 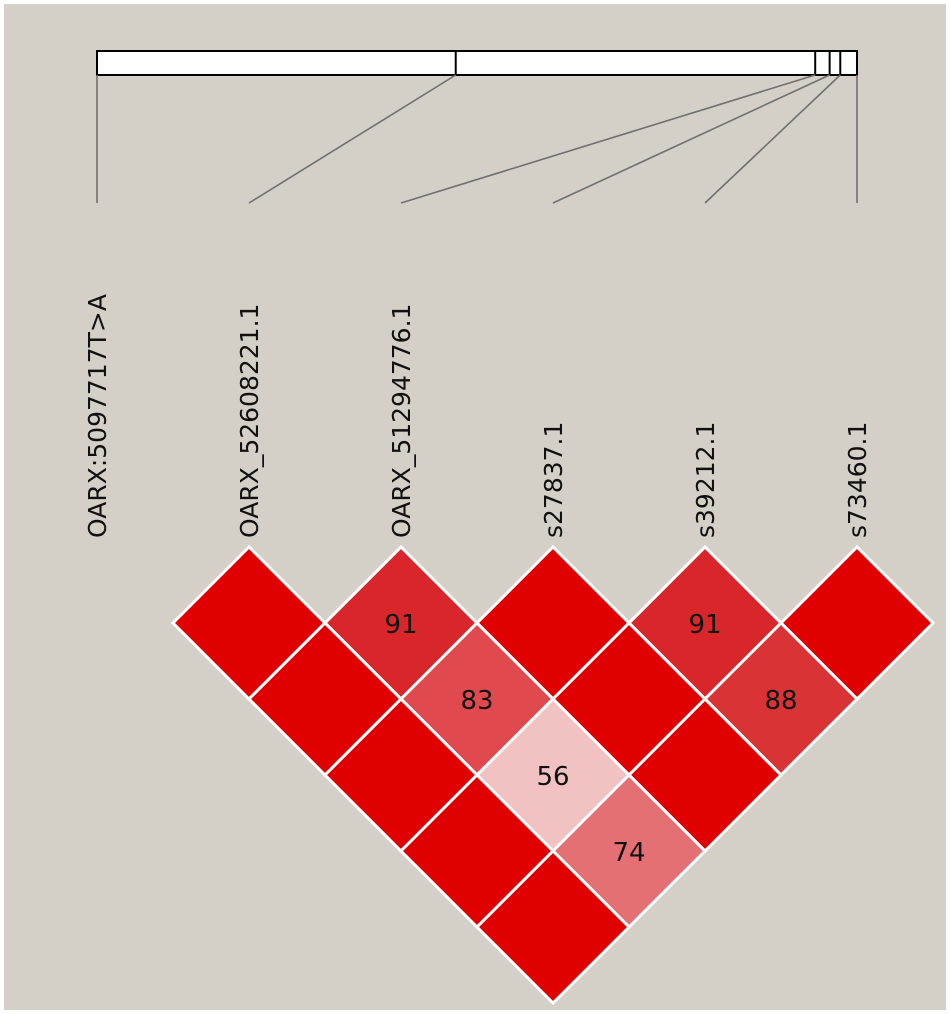 What do you see at coordinates (705, 480) in the screenshot?
I see `marker-label: s39212.1` at bounding box center [705, 480].